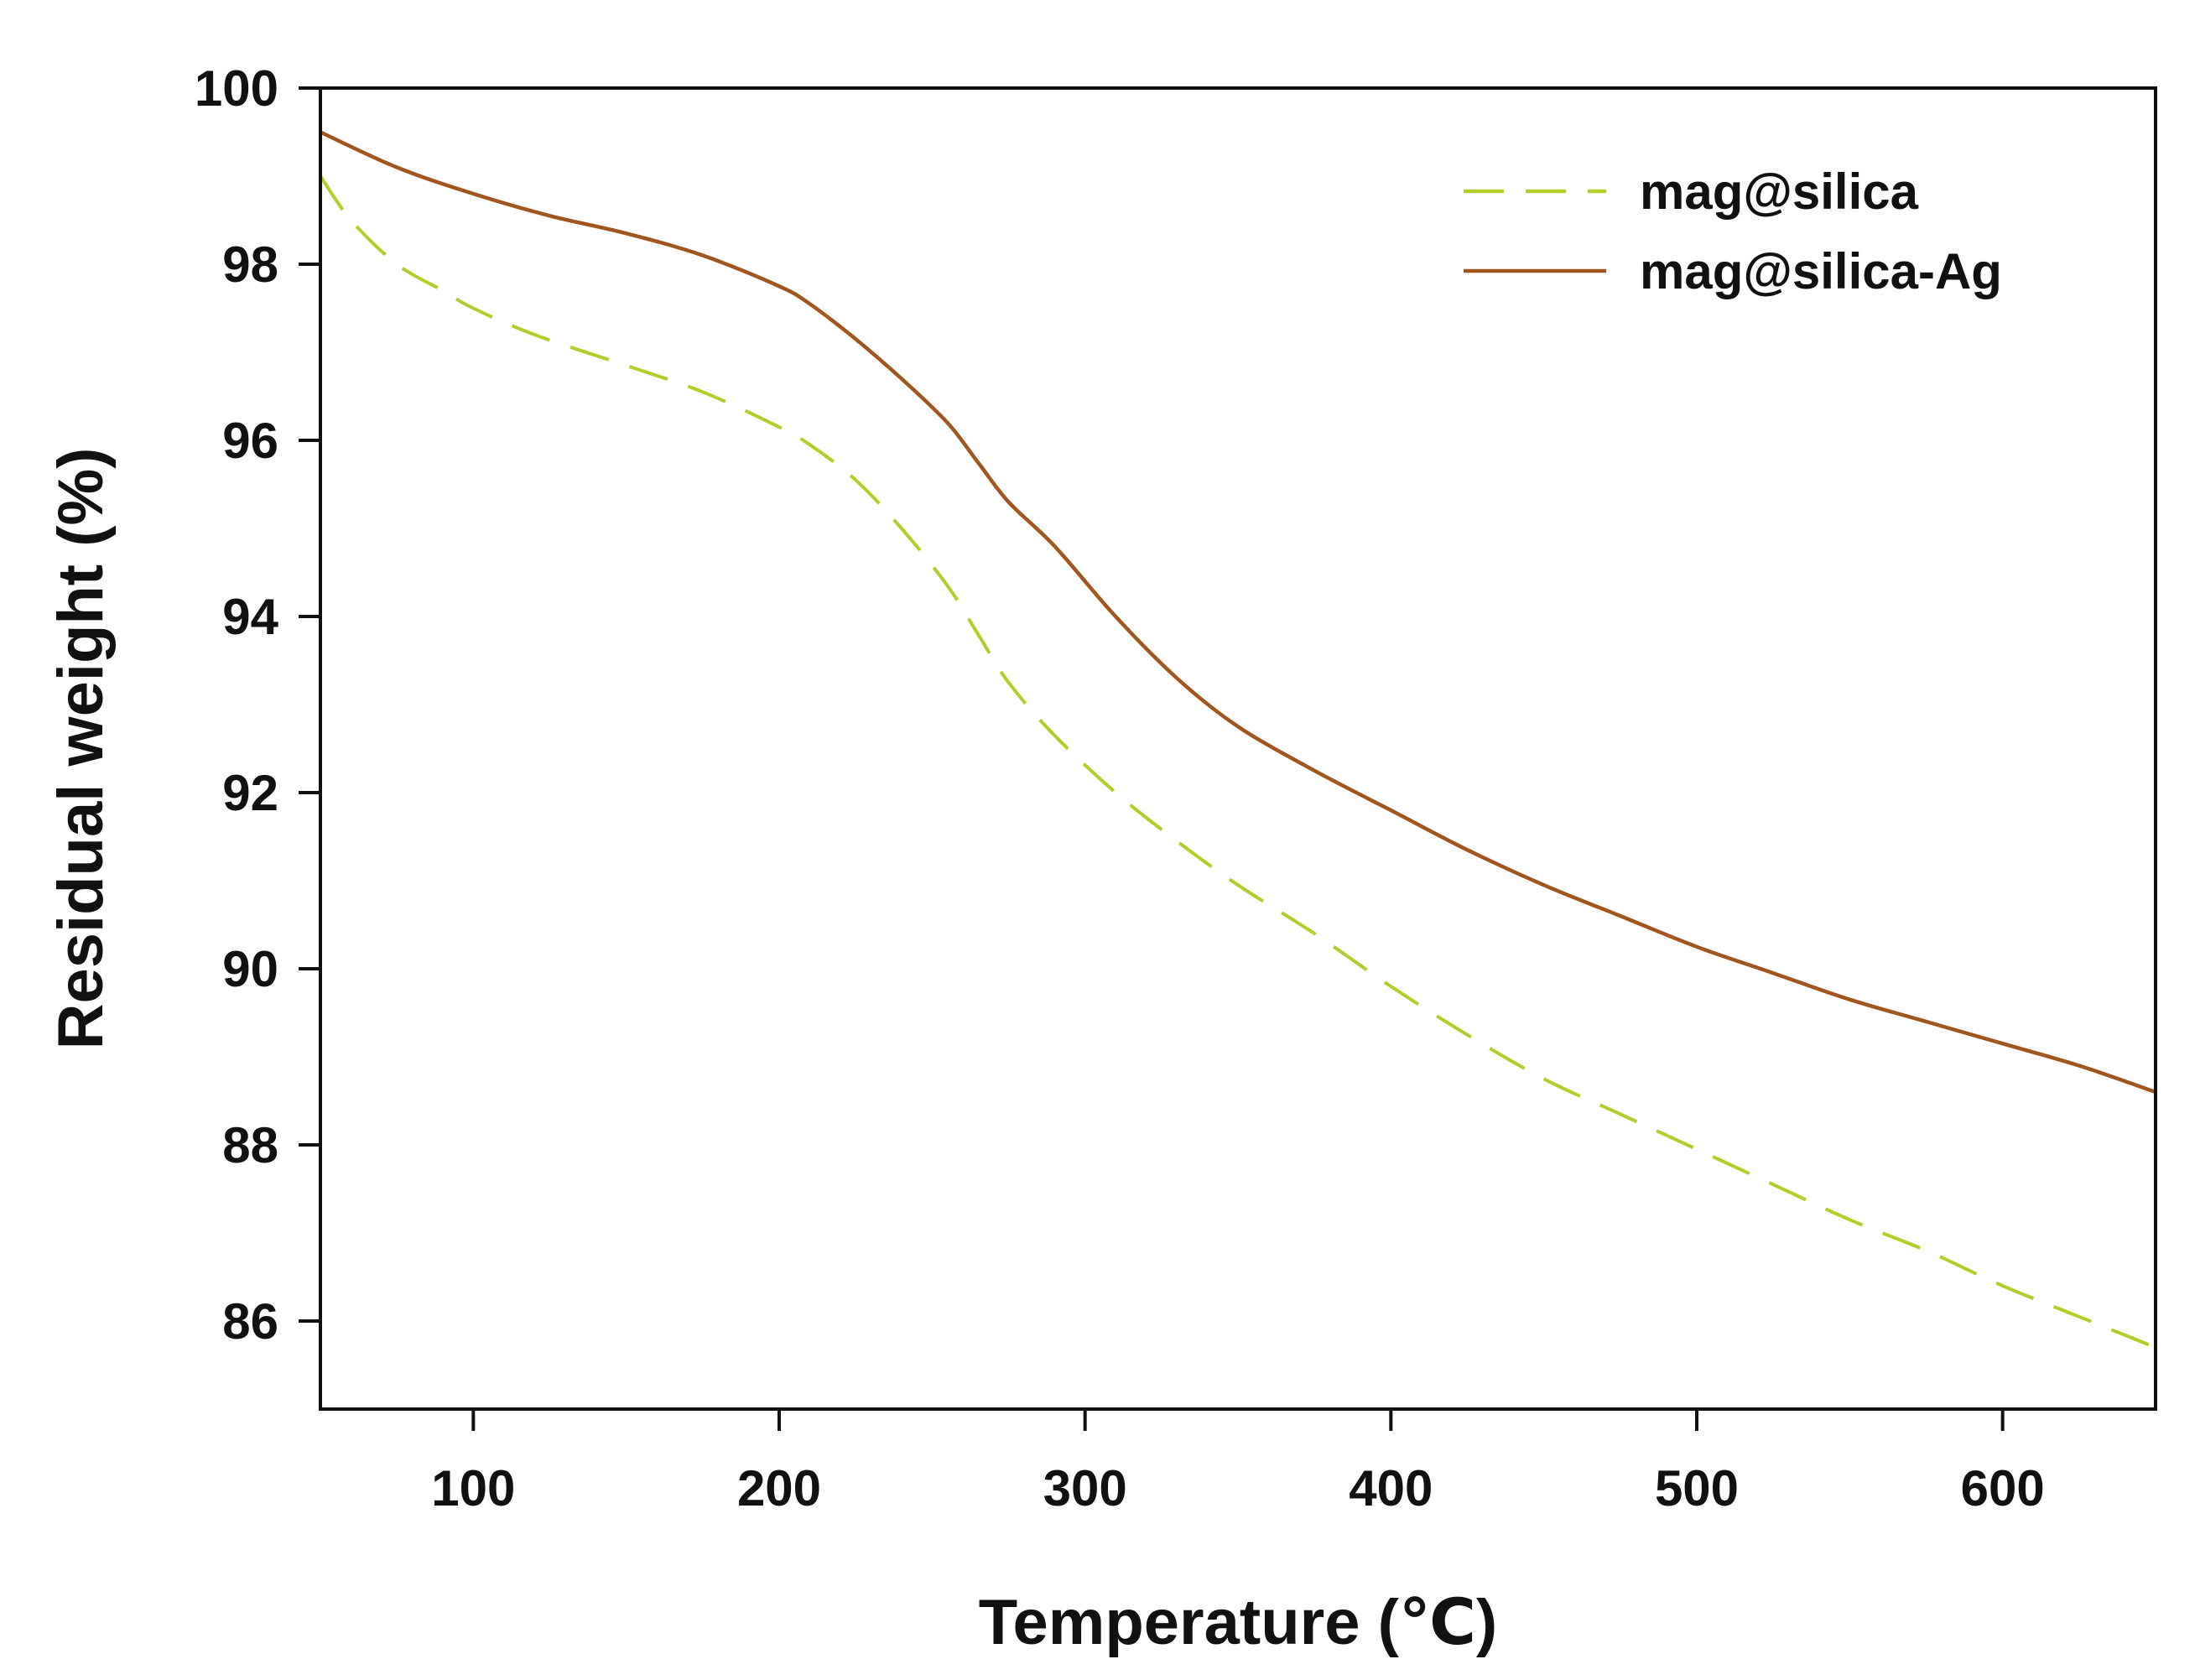 Image resolution: width=2200 pixels, height=1680 pixels. What do you see at coordinates (1085, 1488) in the screenshot?
I see `x-tick-label: 300` at bounding box center [1085, 1488].